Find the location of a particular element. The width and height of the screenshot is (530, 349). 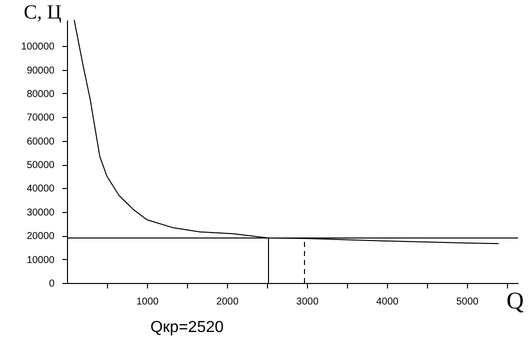

y-tick-label: 40000 is located at coordinates (40, 189).